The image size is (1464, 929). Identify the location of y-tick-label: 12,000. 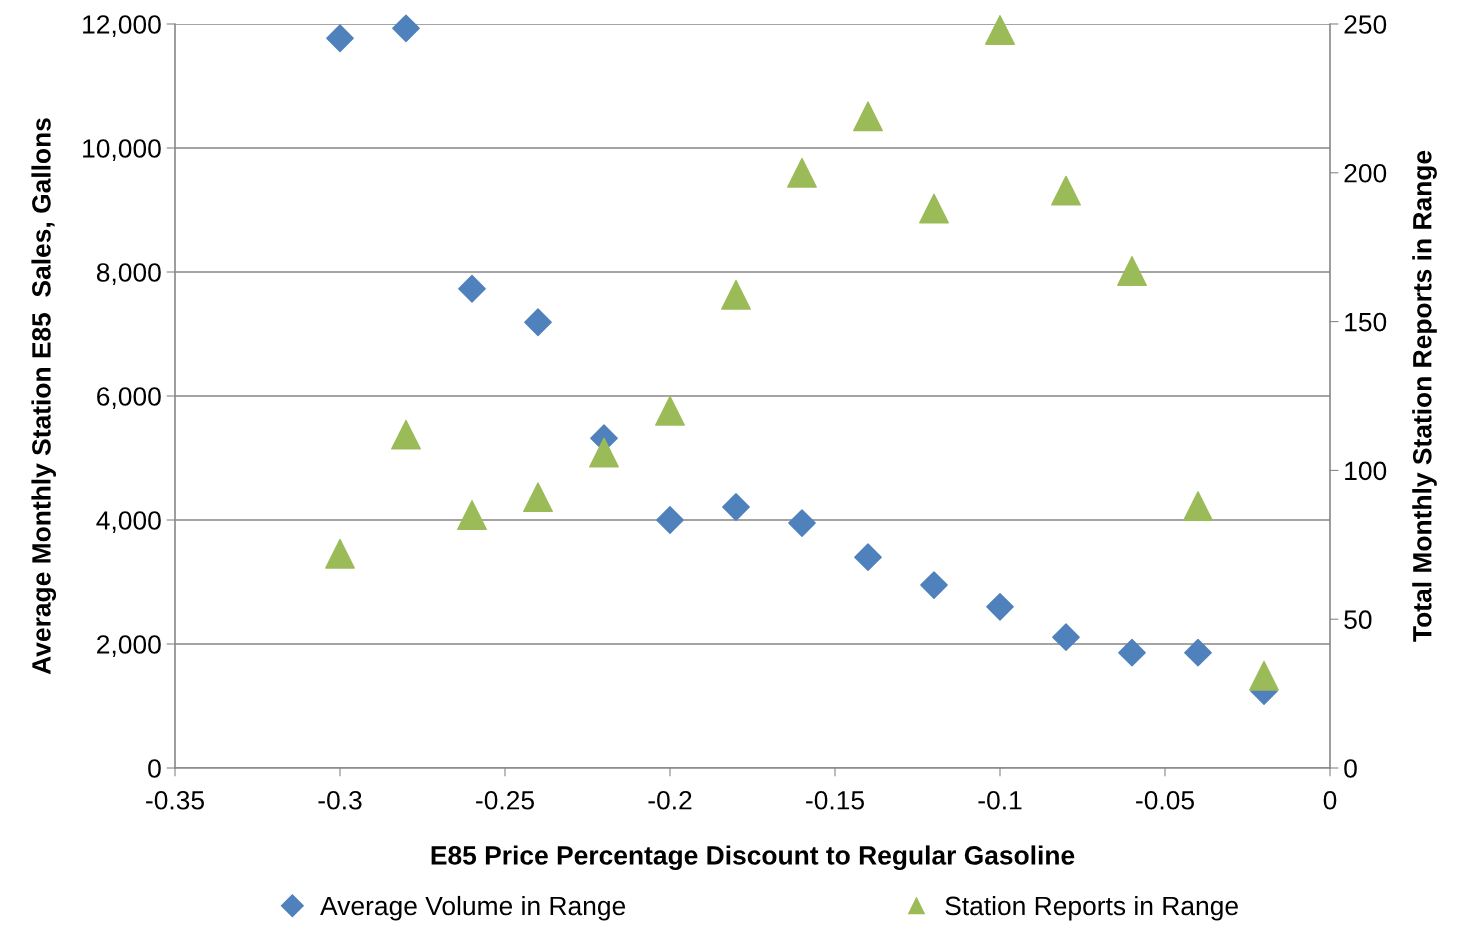
(122, 26).